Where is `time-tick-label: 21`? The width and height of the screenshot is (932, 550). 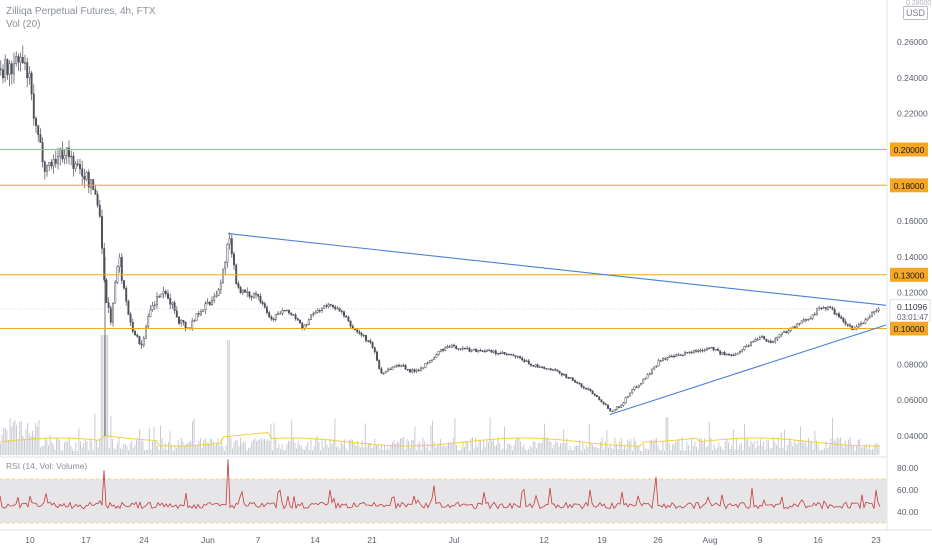 time-tick-label: 21 is located at coordinates (372, 540).